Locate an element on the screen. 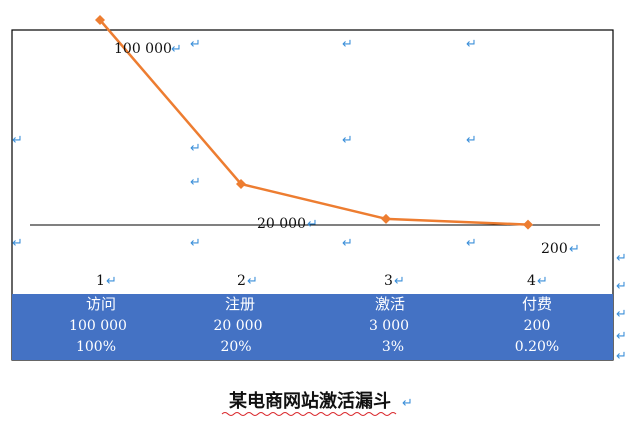 The height and width of the screenshot is (421, 640). x-tick-label: 4 is located at coordinates (531, 281).